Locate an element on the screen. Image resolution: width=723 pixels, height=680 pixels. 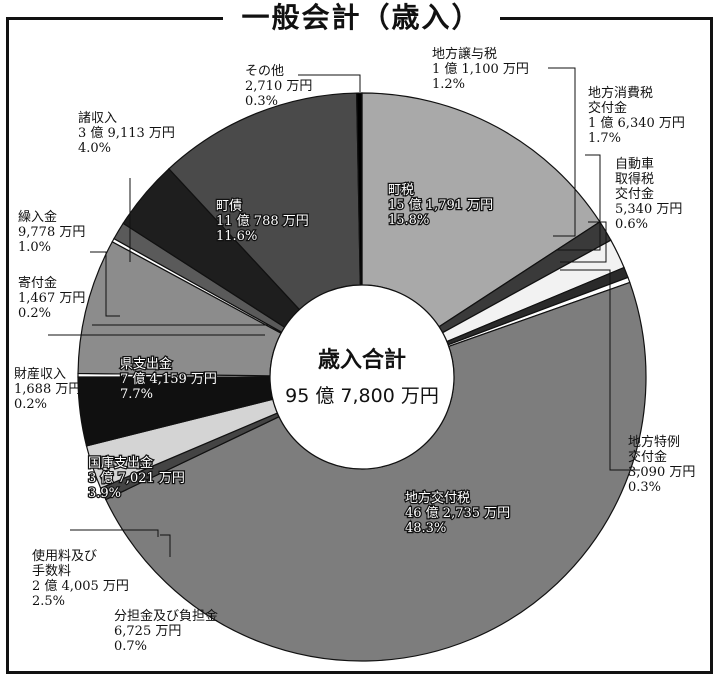
data-label-8: 使用料及び手数料 2 億 4,005 万円 2.5% is located at coordinates (80, 578).